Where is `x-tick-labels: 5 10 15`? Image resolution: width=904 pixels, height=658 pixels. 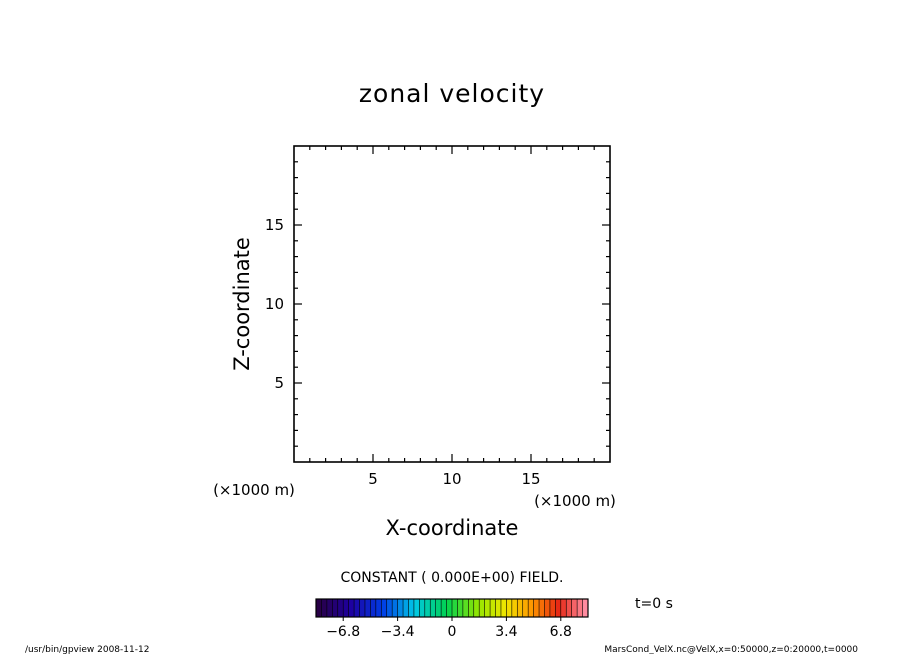 x-tick-labels: 5 10 15 is located at coordinates (454, 479).